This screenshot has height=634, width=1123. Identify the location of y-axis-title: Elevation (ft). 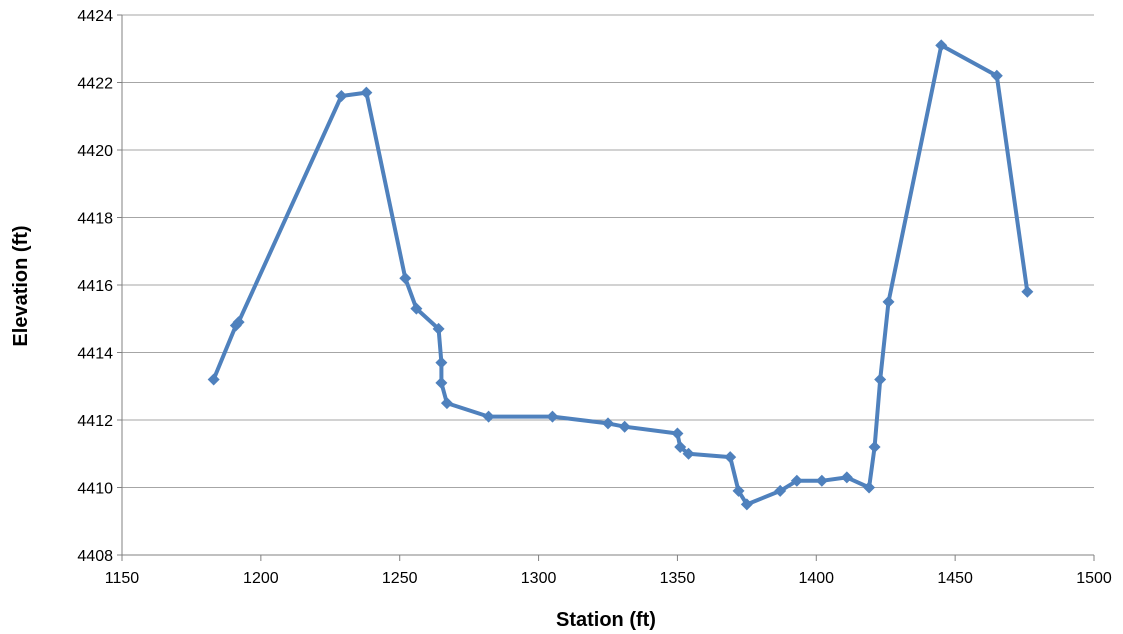
(21, 285).